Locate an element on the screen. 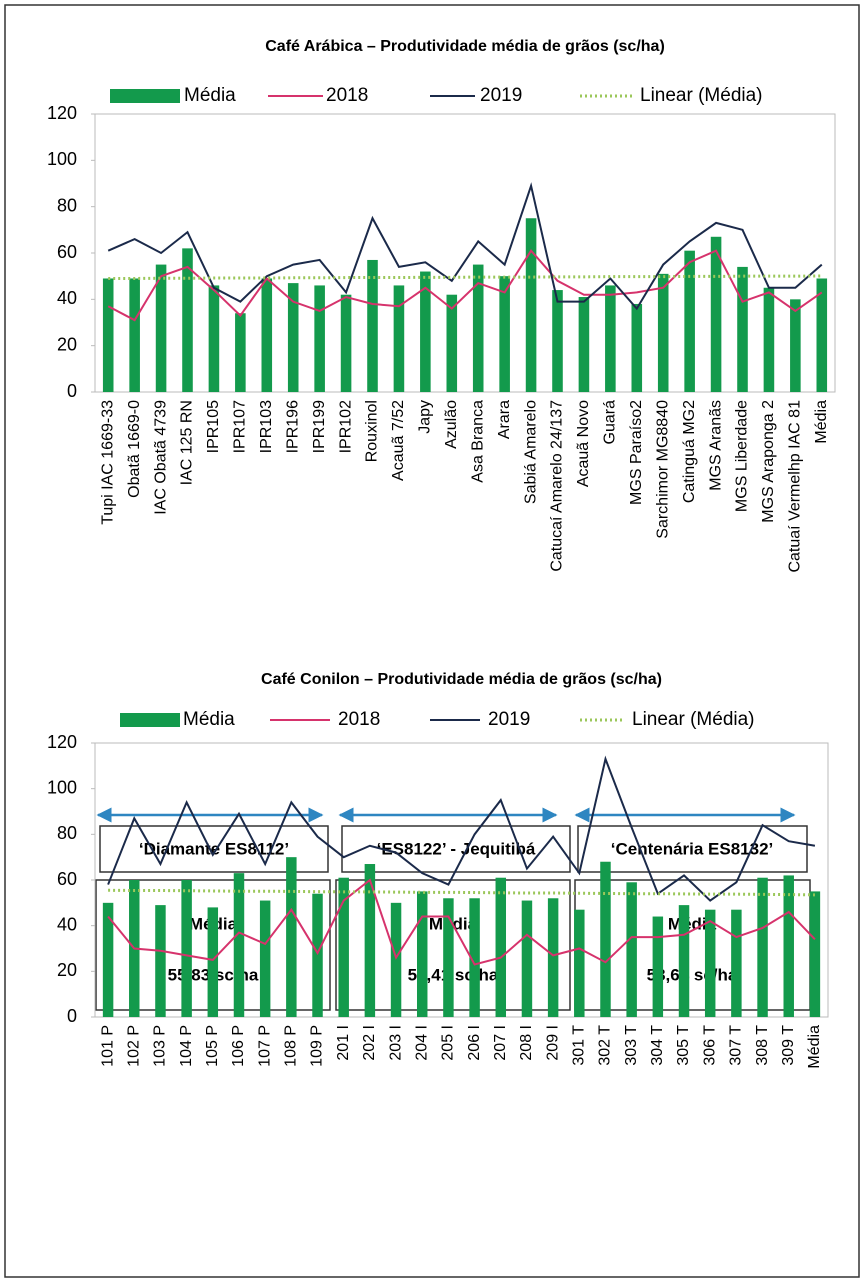 Image resolution: width=864 pixels, height=1288 pixels. x-tick-label: MGS Araponga 2 is located at coordinates (768, 461).